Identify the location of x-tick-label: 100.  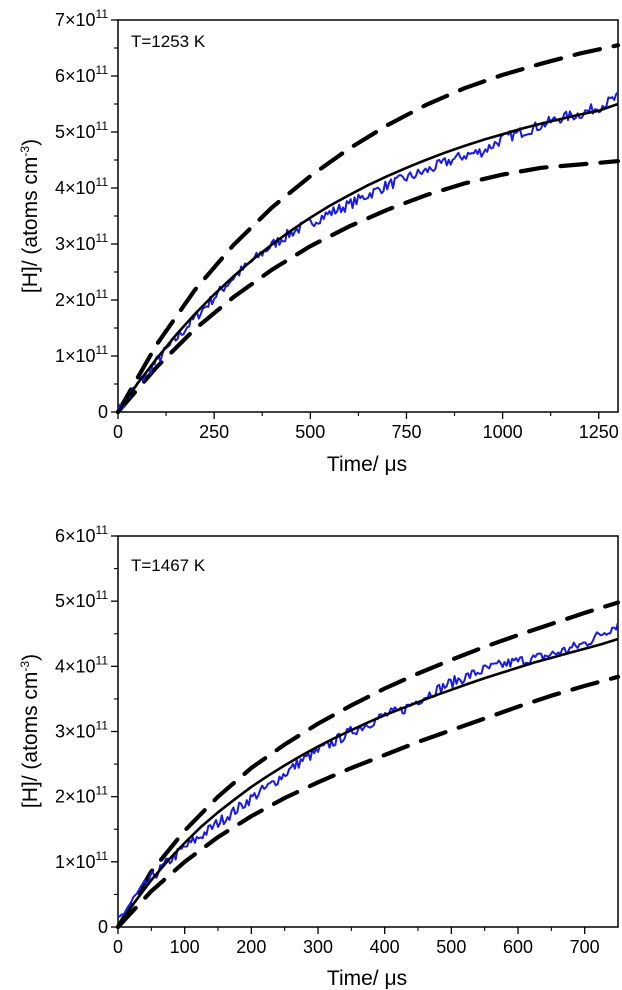
(185, 947).